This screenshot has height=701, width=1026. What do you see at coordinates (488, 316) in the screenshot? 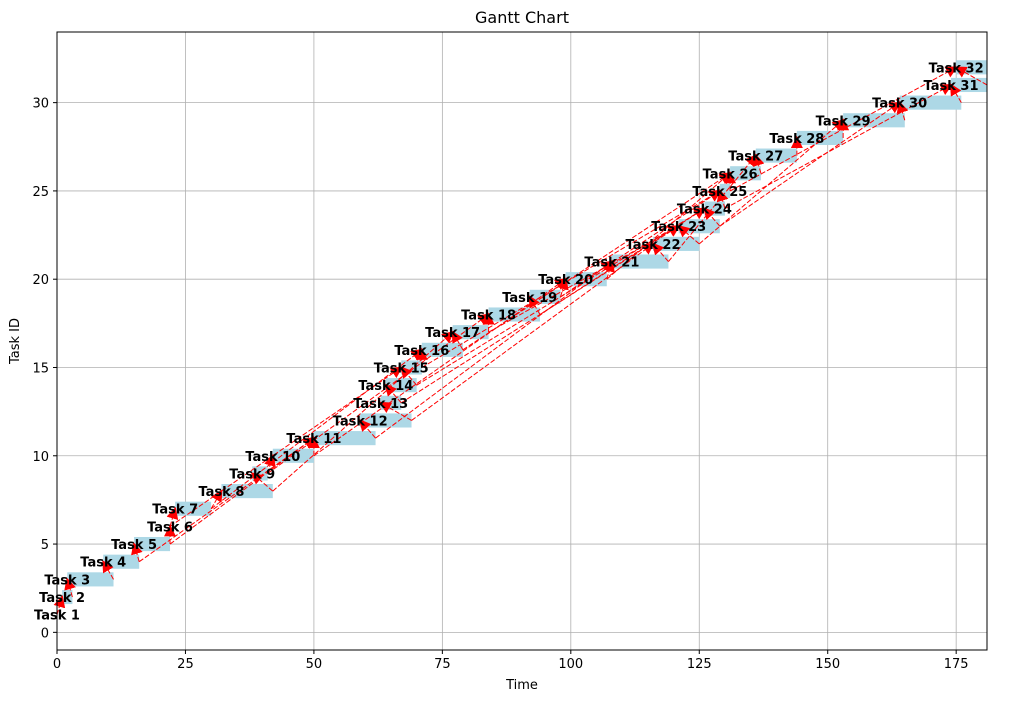
I see `task-label: Task 18` at bounding box center [488, 316].